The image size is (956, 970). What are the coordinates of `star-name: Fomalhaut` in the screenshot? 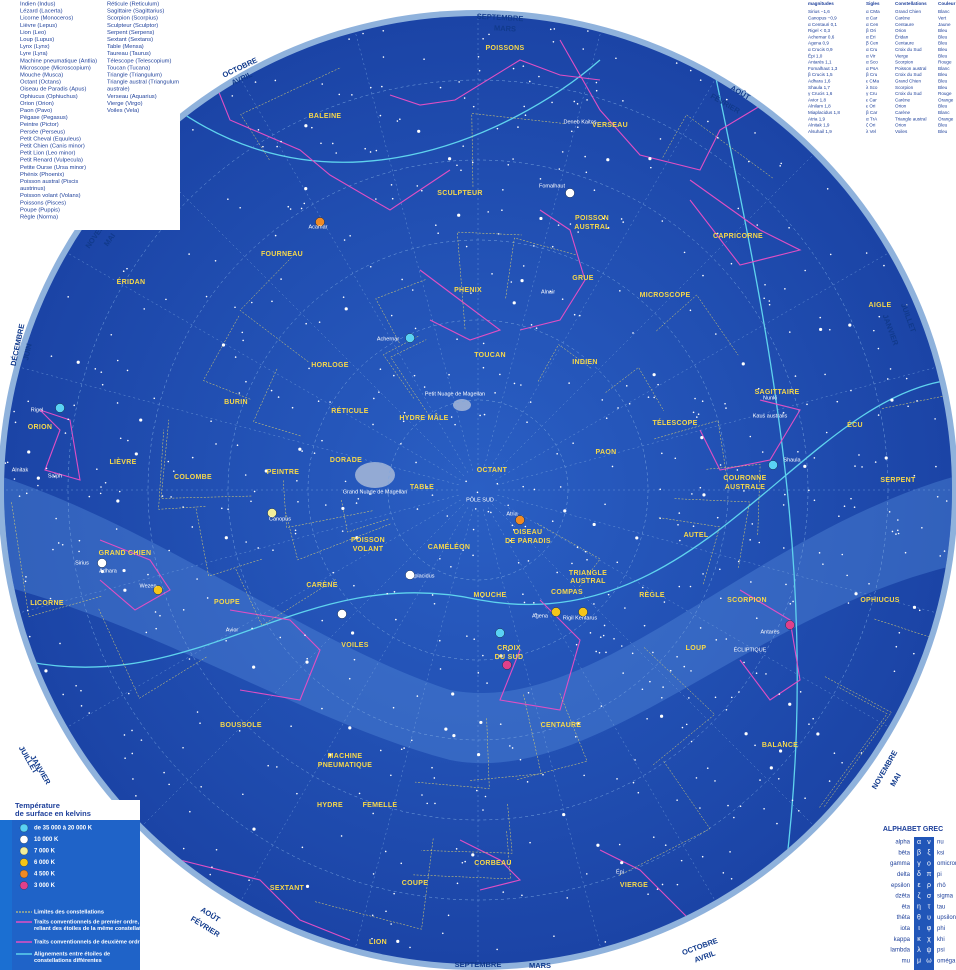 It's located at (552, 186).